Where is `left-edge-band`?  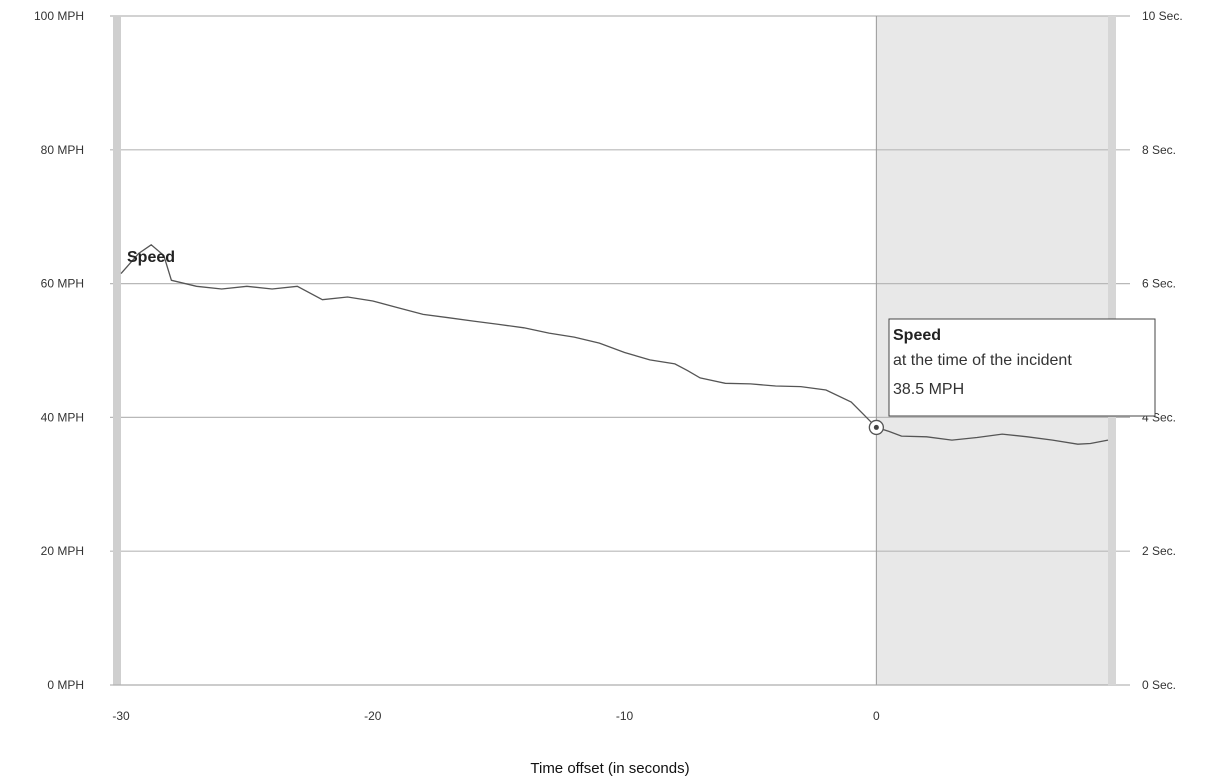
left-edge-band is located at coordinates (117, 350).